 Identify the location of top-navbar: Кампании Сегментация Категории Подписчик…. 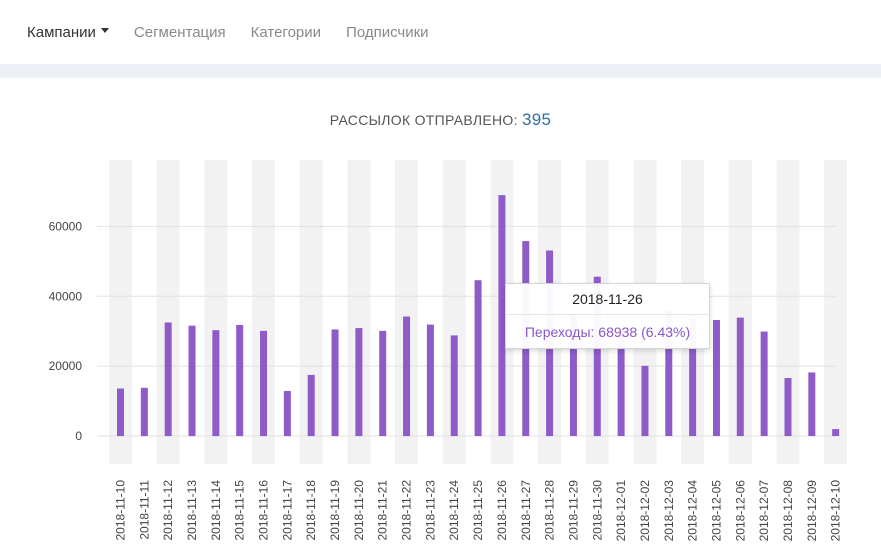
(440, 32).